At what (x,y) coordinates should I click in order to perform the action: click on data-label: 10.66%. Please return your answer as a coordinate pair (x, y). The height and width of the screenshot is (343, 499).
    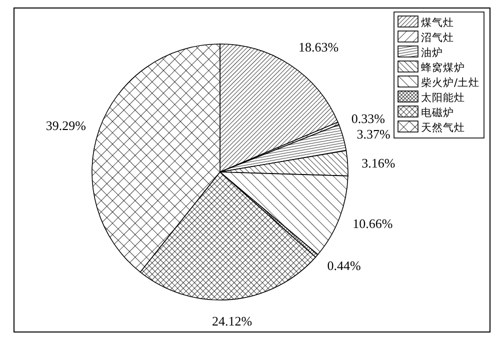
    Looking at the image, I should click on (372, 223).